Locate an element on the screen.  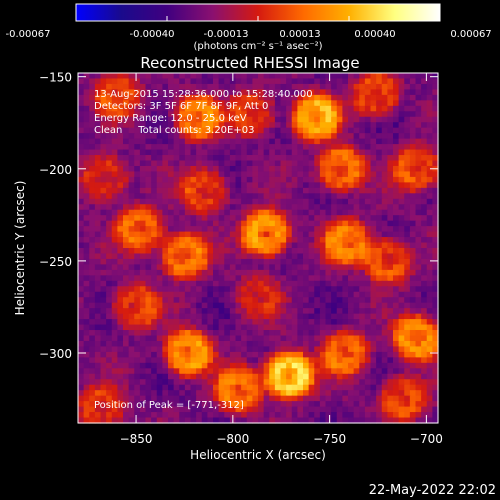
colorbar-tick-label: -0.00067 is located at coordinates (28, 34).